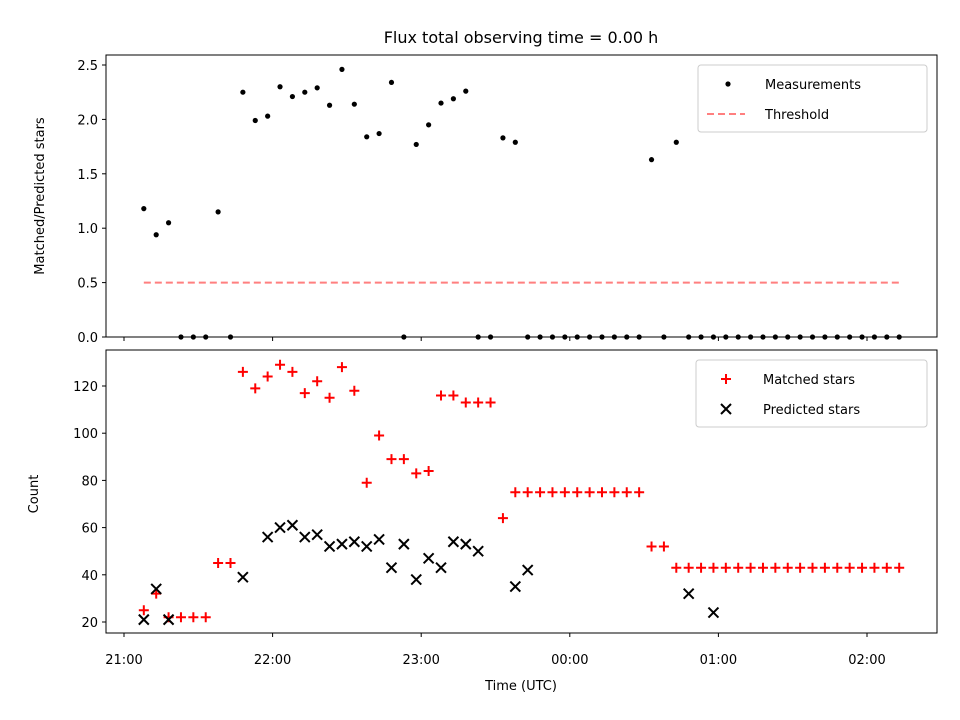 The width and height of the screenshot is (960, 720). Describe the element at coordinates (728, 84) in the screenshot. I see `legend-measurement-swatch` at that location.